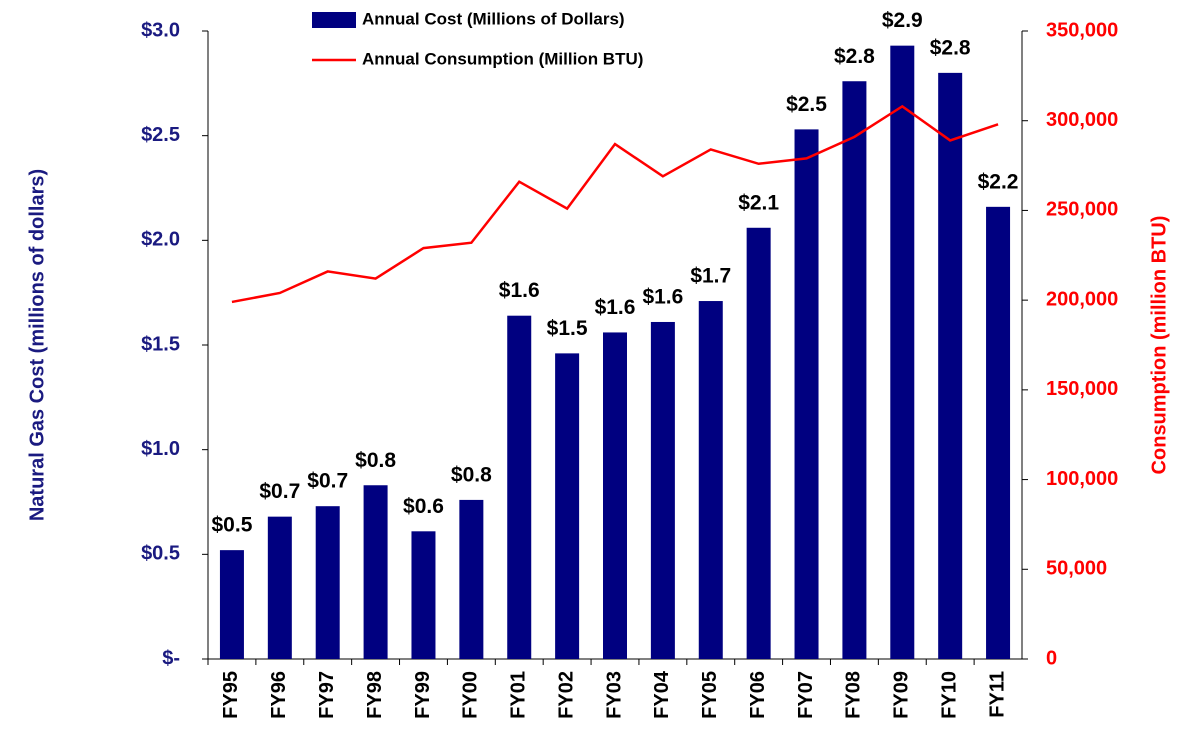  I want to click on y-tick-label: $2.0, so click(160, 240).